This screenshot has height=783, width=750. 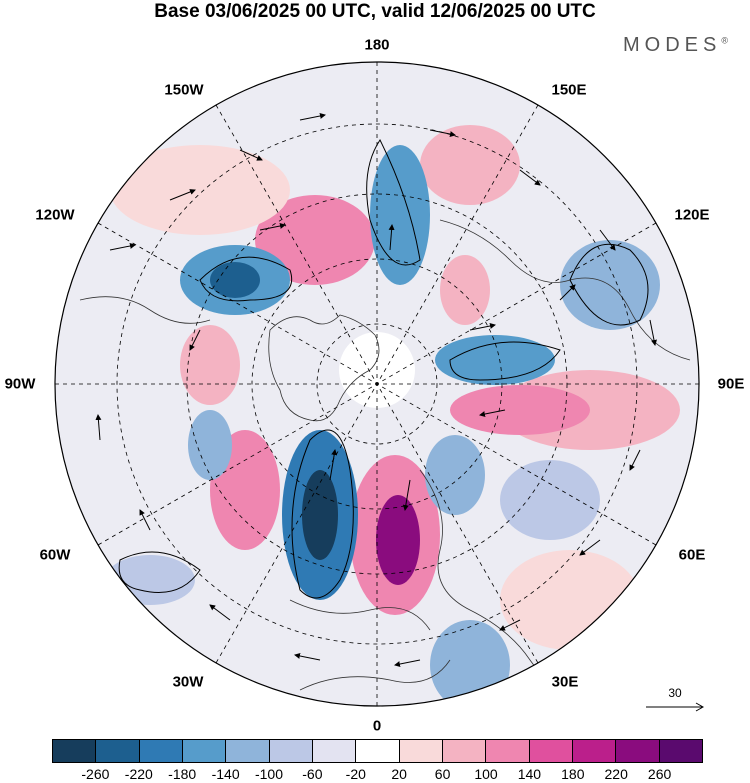 I want to click on brand-logo: MODES®, so click(x=675, y=45).